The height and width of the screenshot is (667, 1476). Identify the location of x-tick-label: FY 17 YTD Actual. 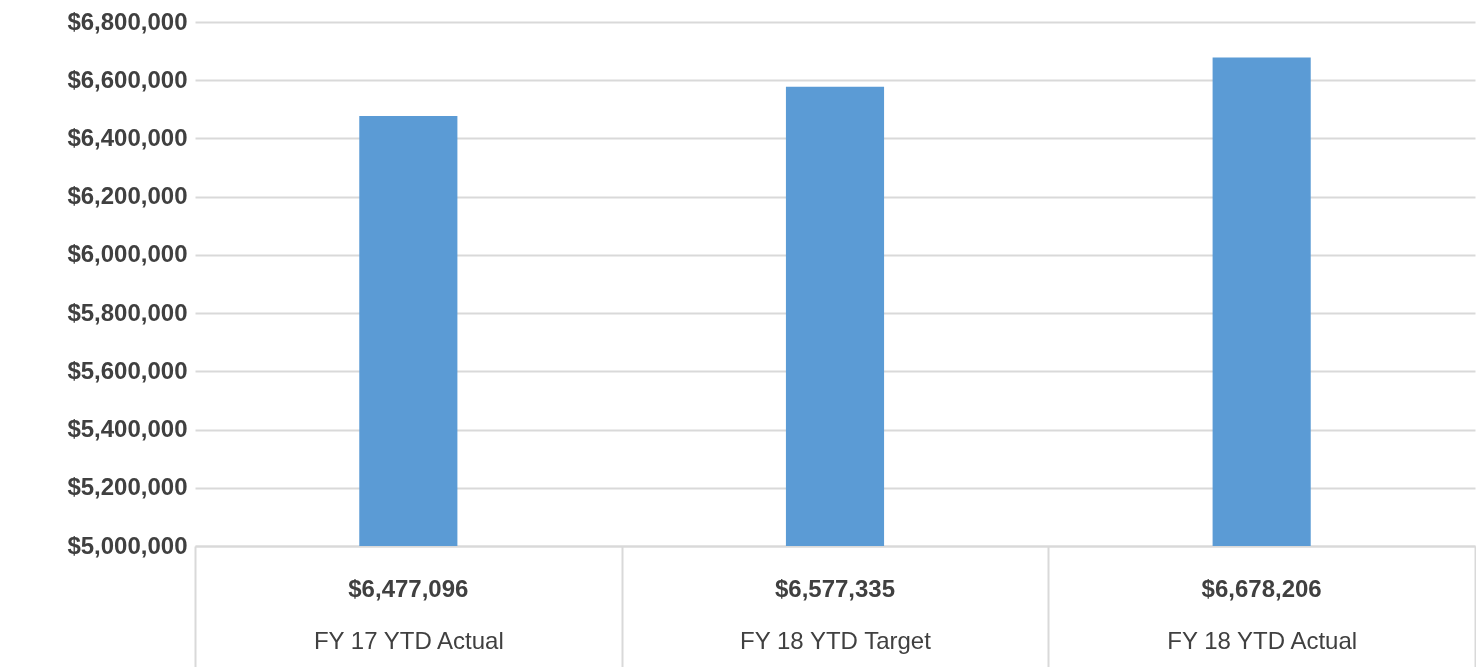
(408, 640).